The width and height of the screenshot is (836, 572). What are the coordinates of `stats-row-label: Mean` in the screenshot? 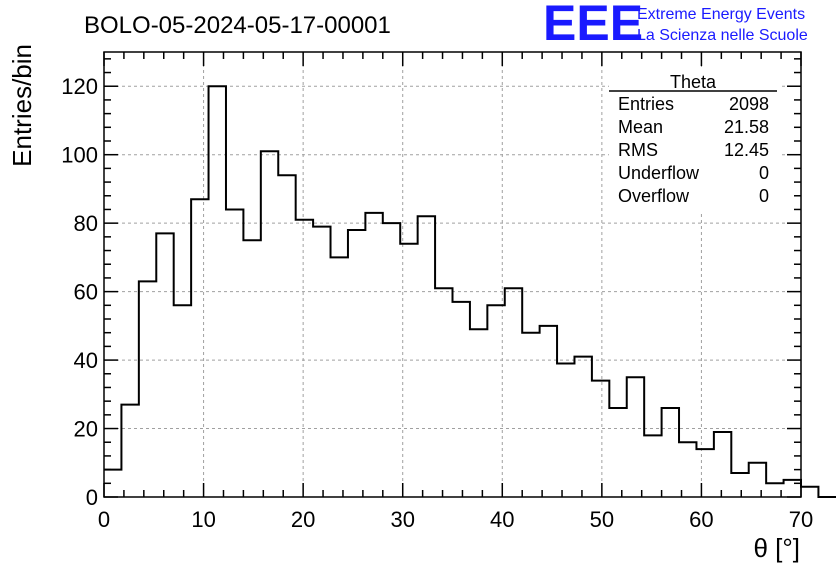 It's located at (640, 127).